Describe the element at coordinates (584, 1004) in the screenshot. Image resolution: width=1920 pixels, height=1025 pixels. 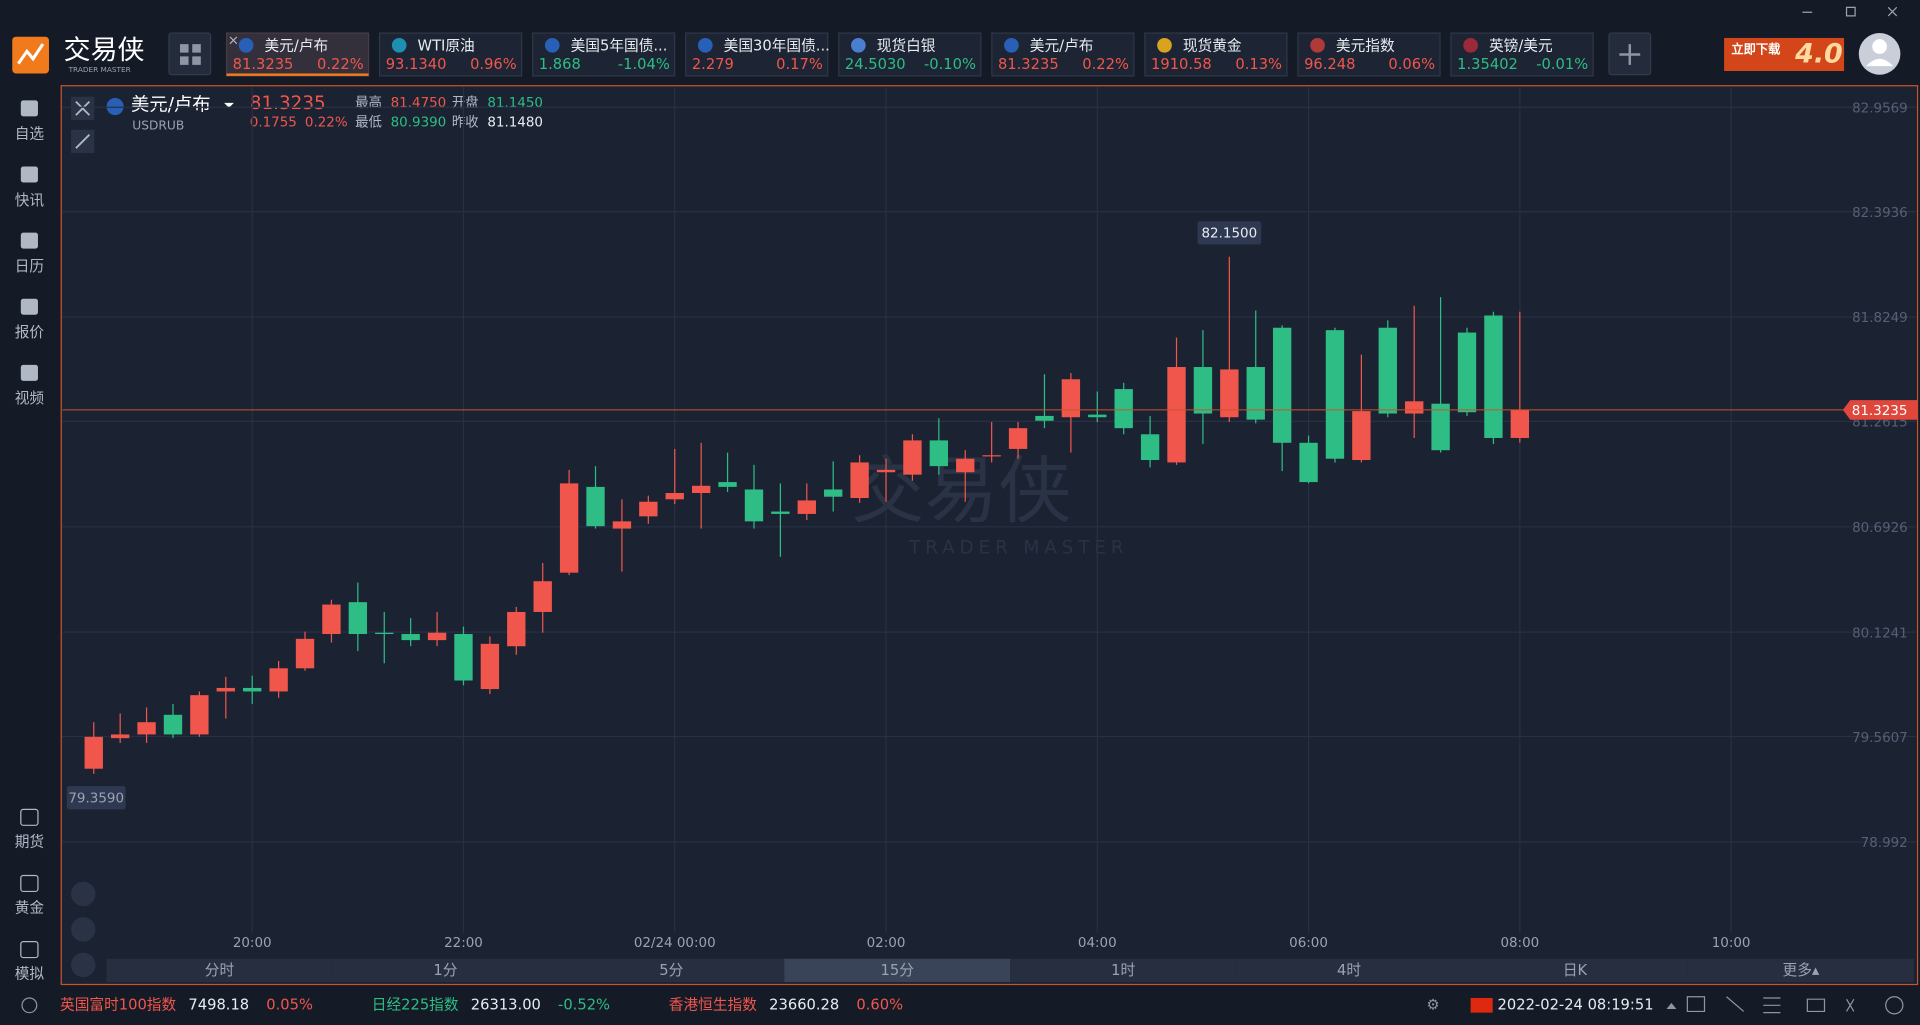
I see `market-change: -0.52%` at that location.